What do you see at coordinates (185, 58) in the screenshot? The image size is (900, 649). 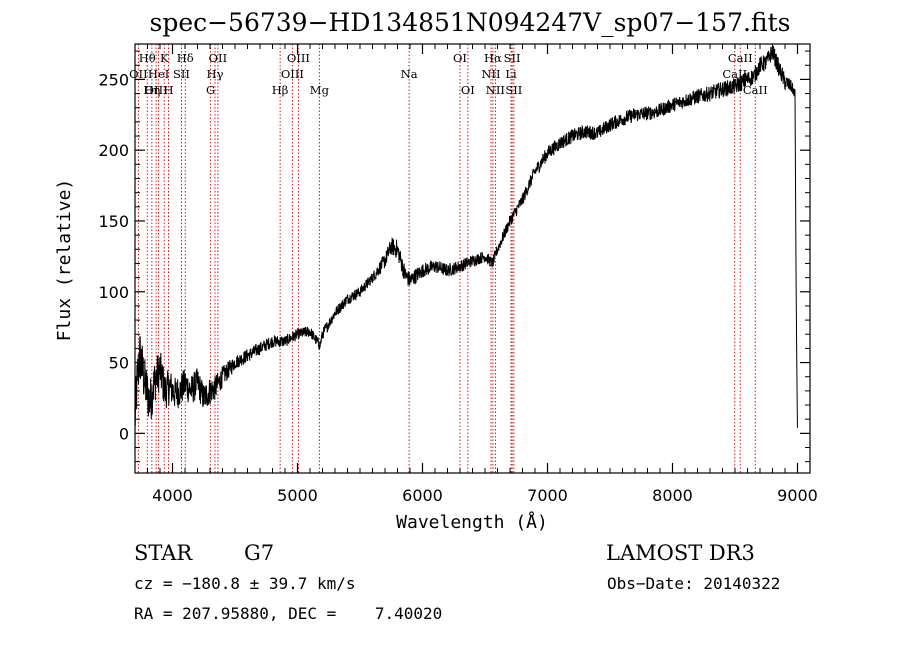 I see `spectral-line-label: Hδ` at bounding box center [185, 58].